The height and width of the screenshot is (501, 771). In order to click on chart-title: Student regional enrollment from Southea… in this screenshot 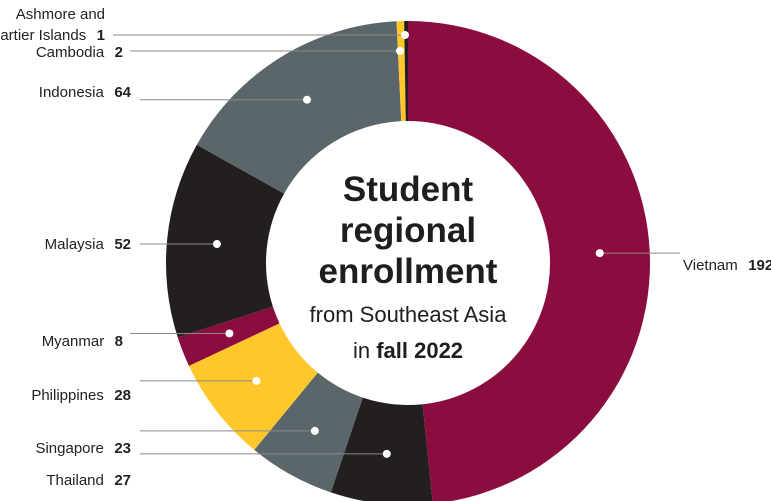, I will do `click(409, 266)`.